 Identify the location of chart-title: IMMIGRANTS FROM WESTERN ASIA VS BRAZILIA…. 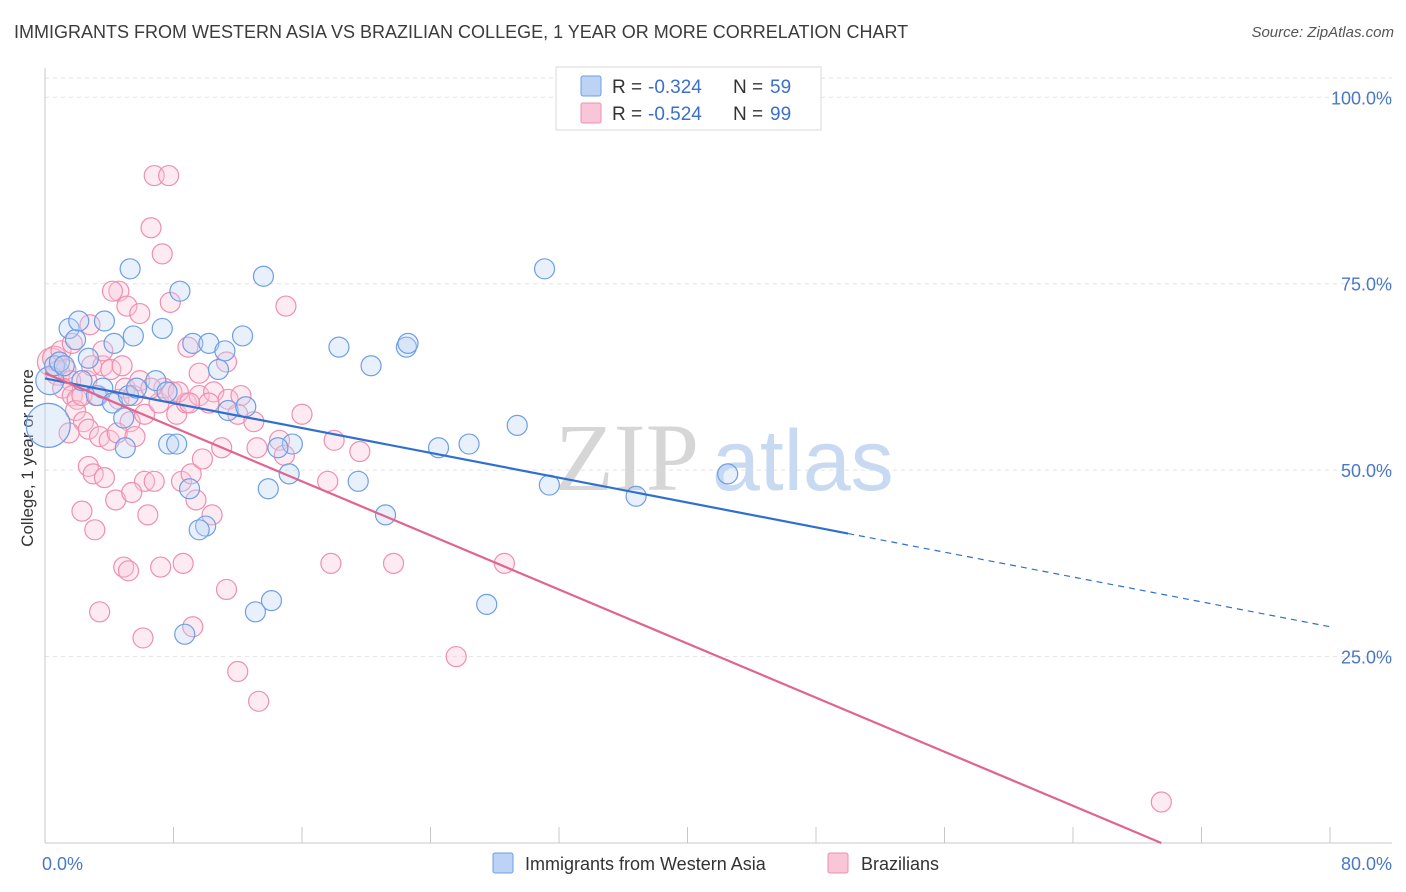
(461, 32).